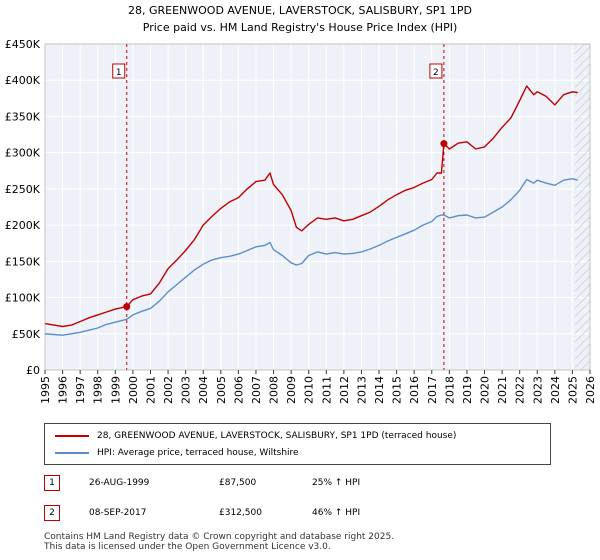  I want to click on x-tick-label: 2007, so click(256, 390).